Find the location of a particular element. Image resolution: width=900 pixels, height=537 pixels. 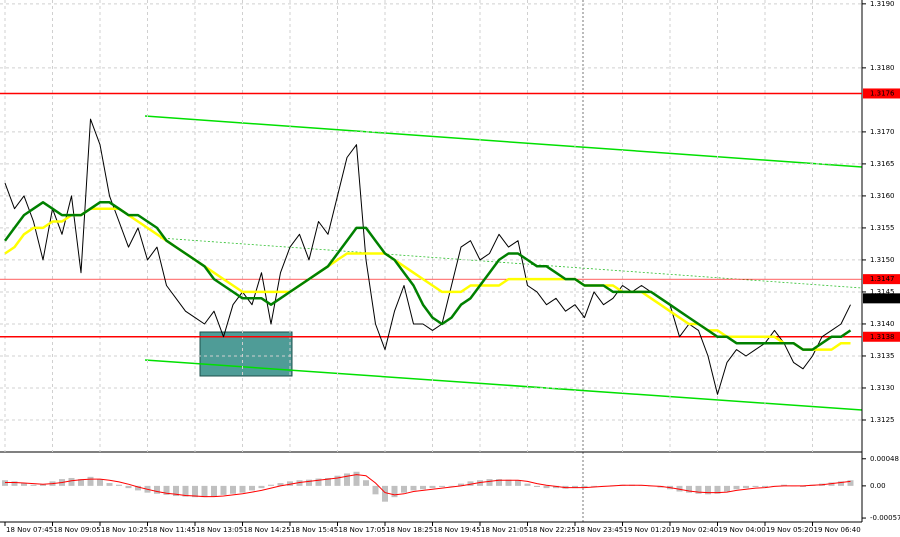

y-tick-label: -0.00057 is located at coordinates (885, 518).